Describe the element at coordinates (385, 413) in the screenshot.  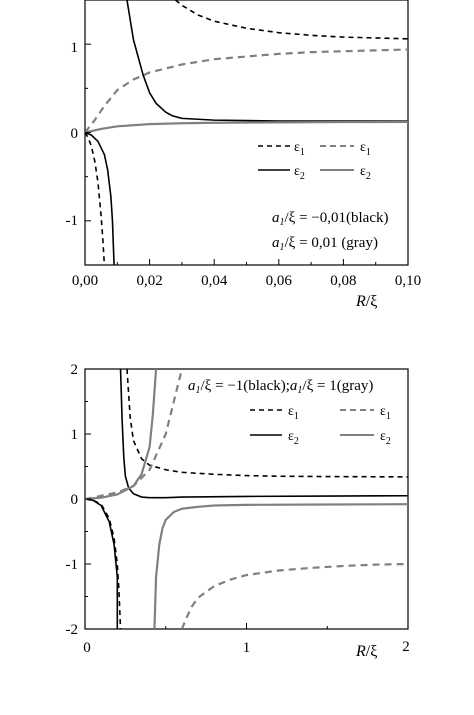
I see `bottom-legend-label-eps1-gray: ε1` at that location.